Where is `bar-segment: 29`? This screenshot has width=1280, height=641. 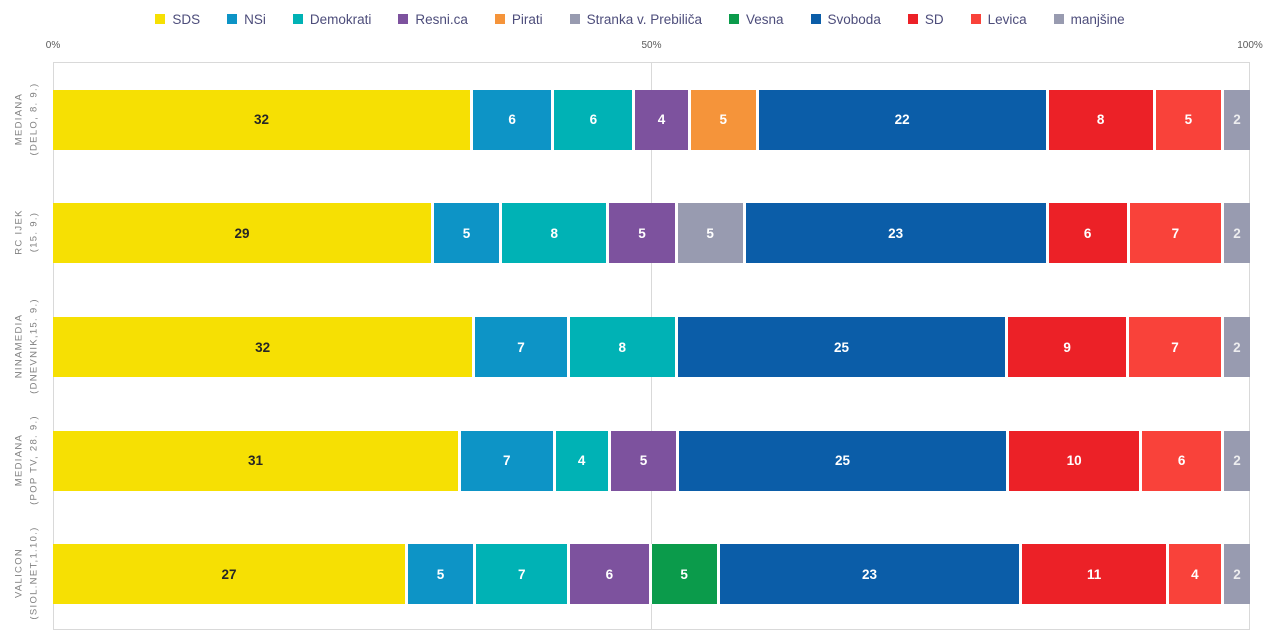 bar-segment: 29 is located at coordinates (243, 233).